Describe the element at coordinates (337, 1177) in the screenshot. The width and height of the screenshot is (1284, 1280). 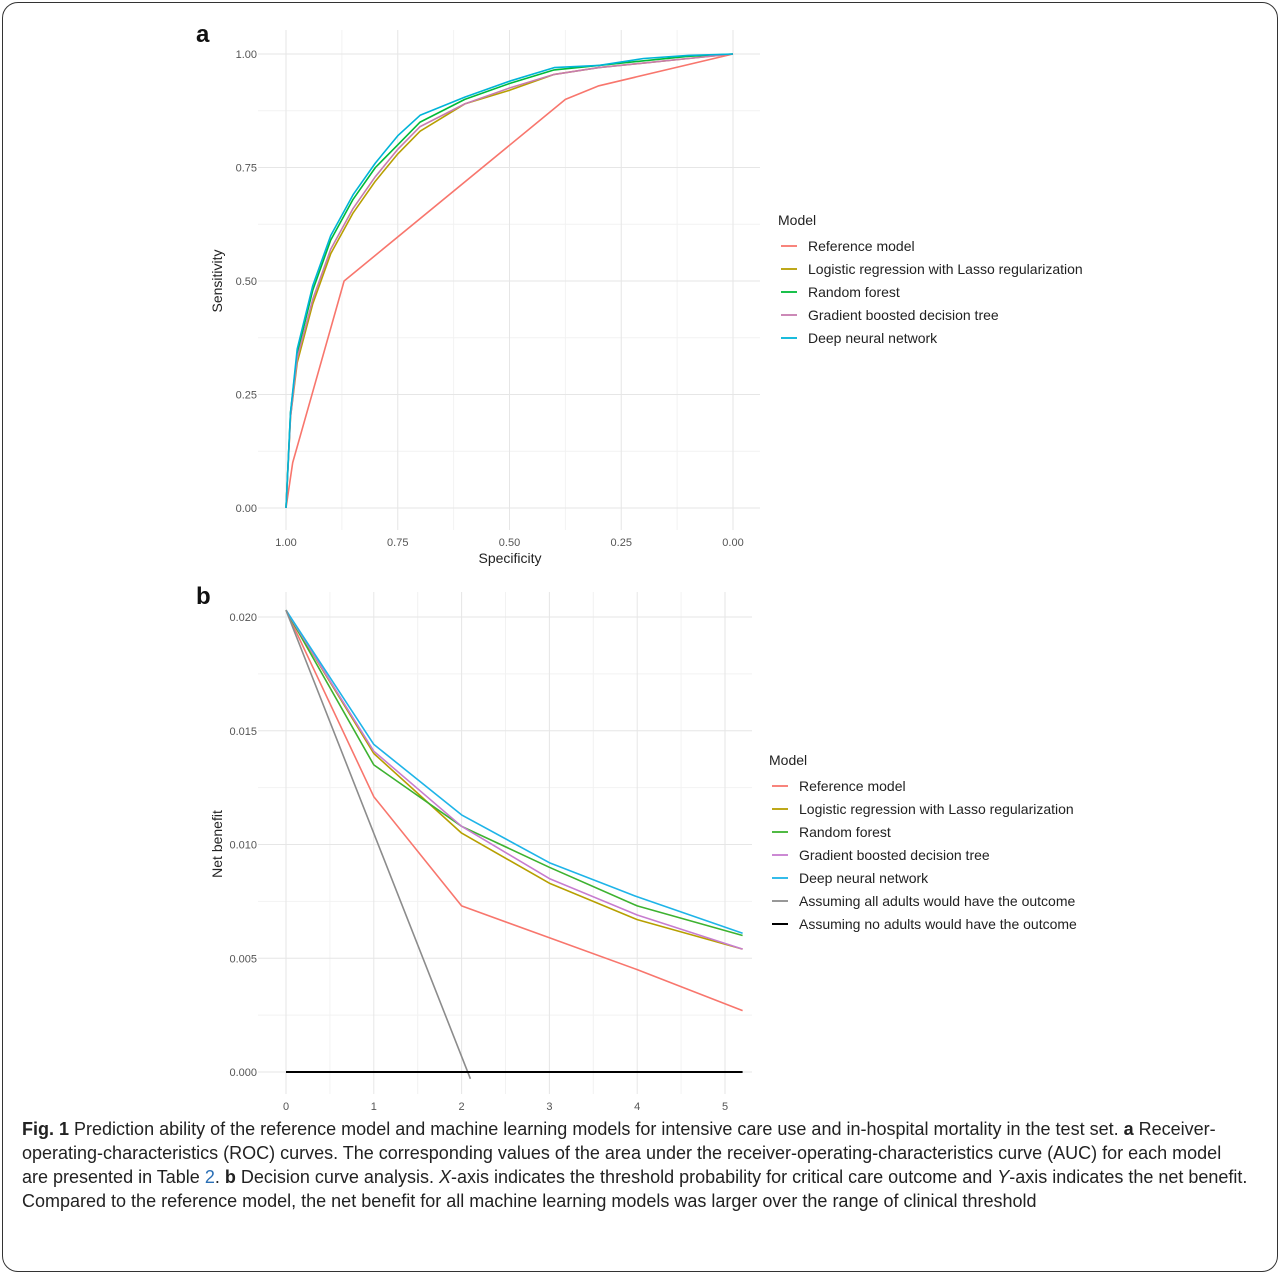
I see `caption-text-4: Decision curve analysis.` at that location.